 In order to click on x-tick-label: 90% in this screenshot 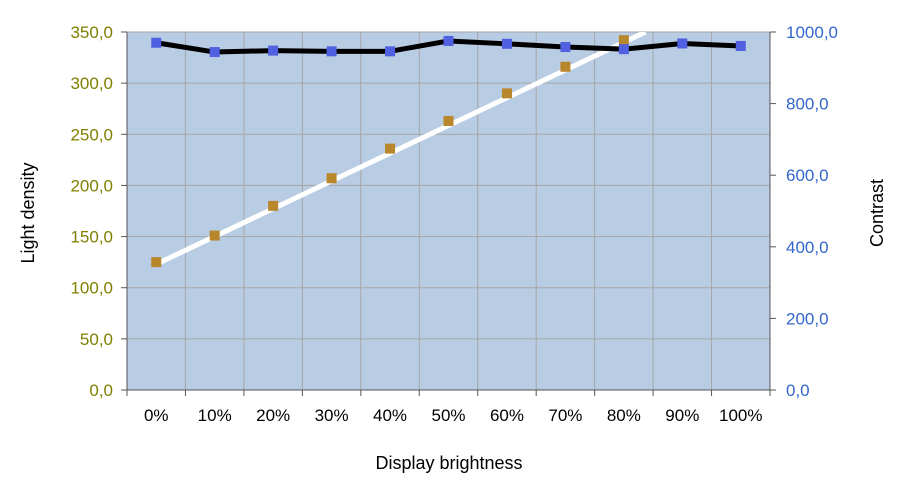, I will do `click(682, 415)`.